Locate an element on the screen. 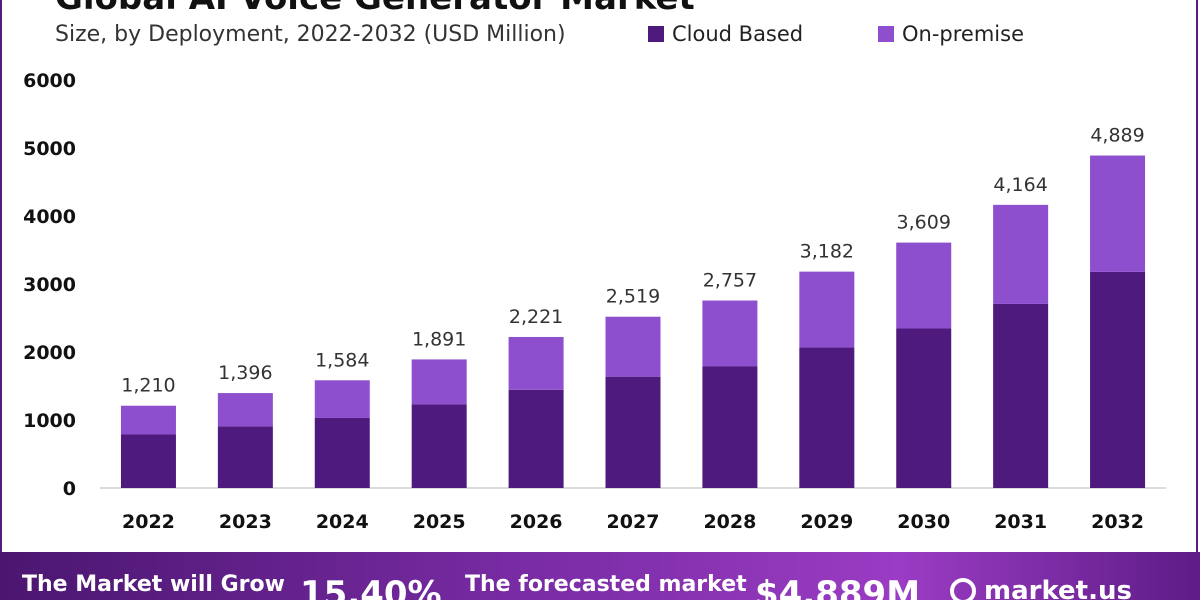 The height and width of the screenshot is (614, 1200). chart-title: Global AI Voice Generator Market is located at coordinates (375, 9).